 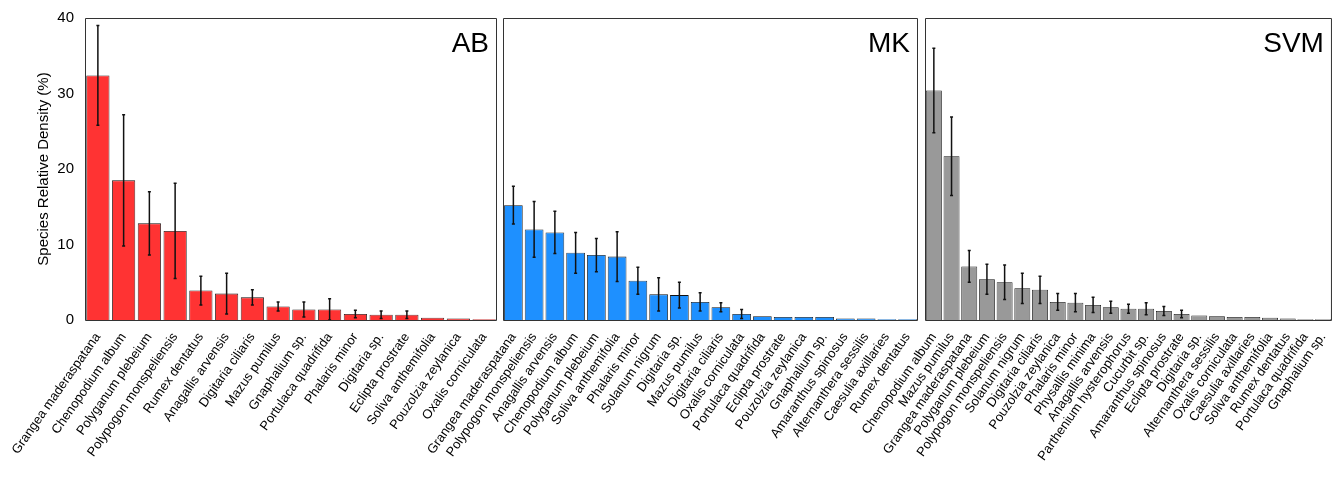 What do you see at coordinates (65, 17) in the screenshot?
I see `y-tick-label: 40` at bounding box center [65, 17].